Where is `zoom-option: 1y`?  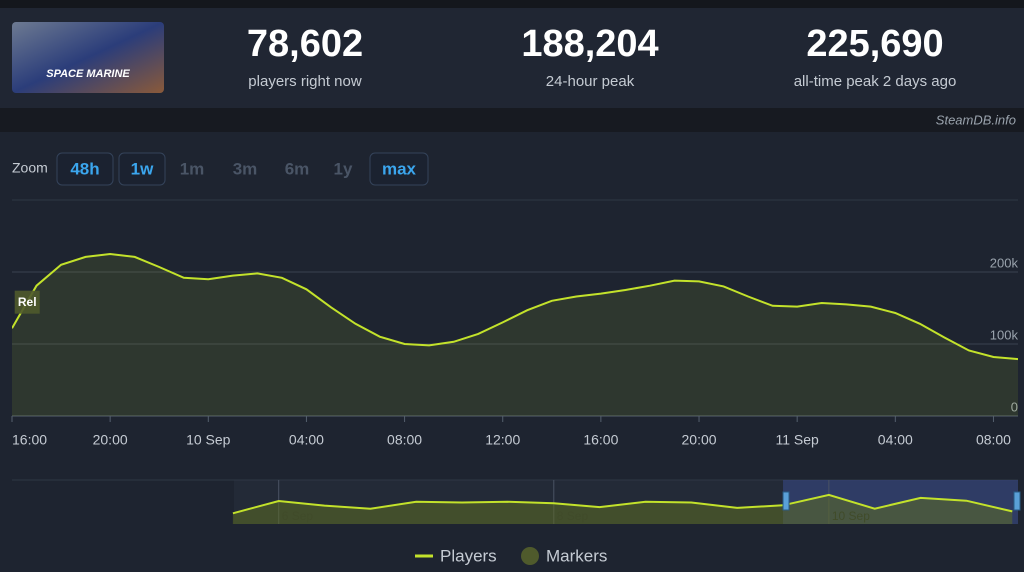 zoom-option: 1y is located at coordinates (343, 168).